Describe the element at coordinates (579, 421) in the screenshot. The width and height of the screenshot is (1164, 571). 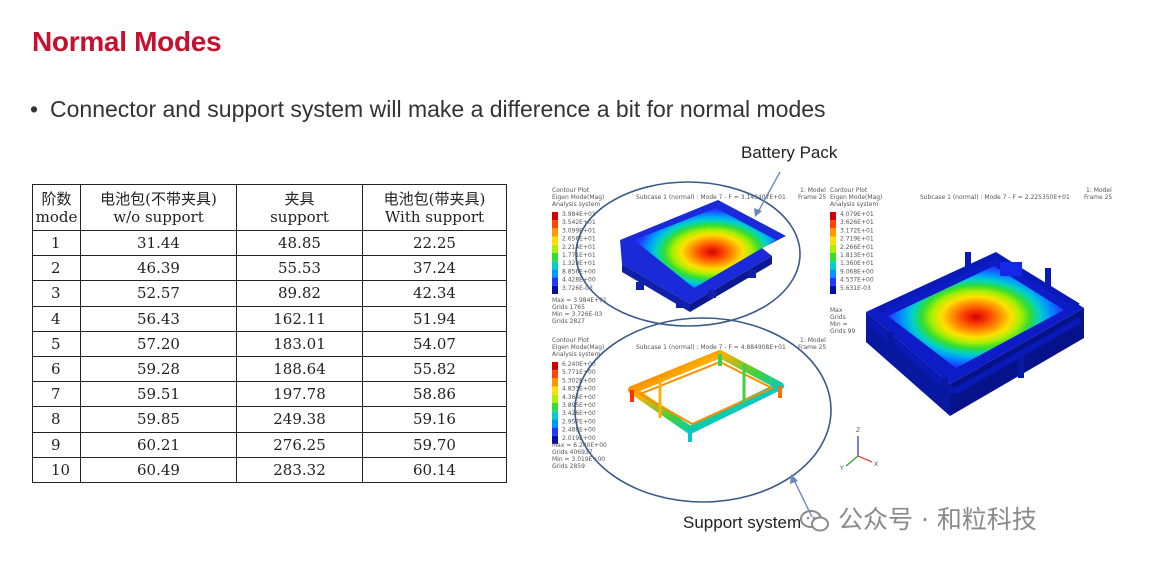
I see `legend-label: 2.957E+00` at that location.